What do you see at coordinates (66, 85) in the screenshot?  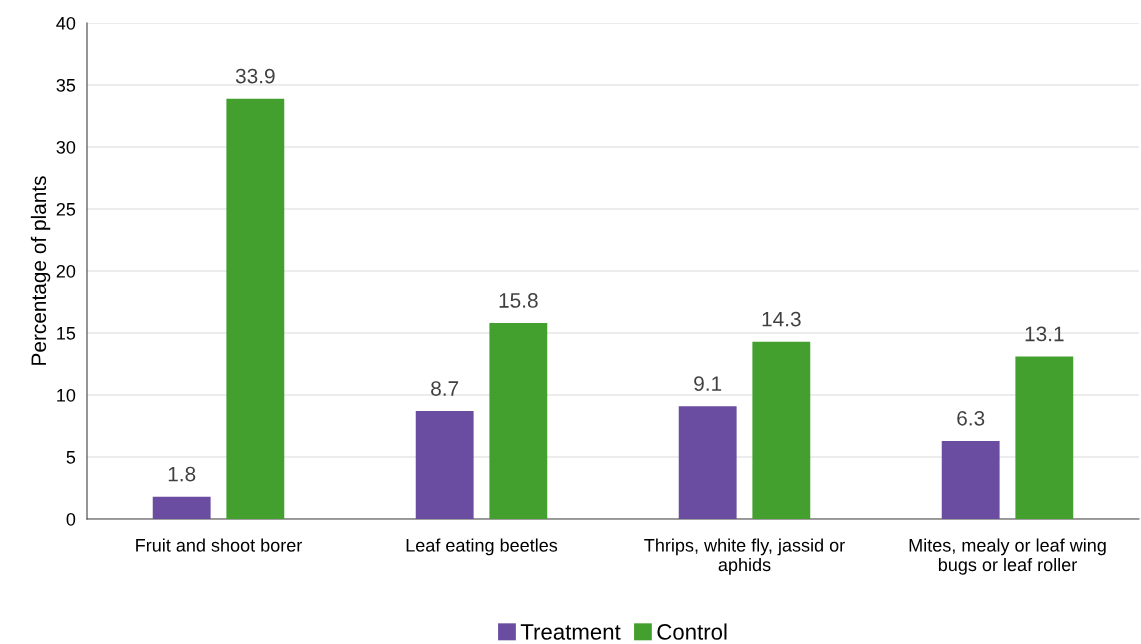 I see `y-tick-label: 35` at bounding box center [66, 85].